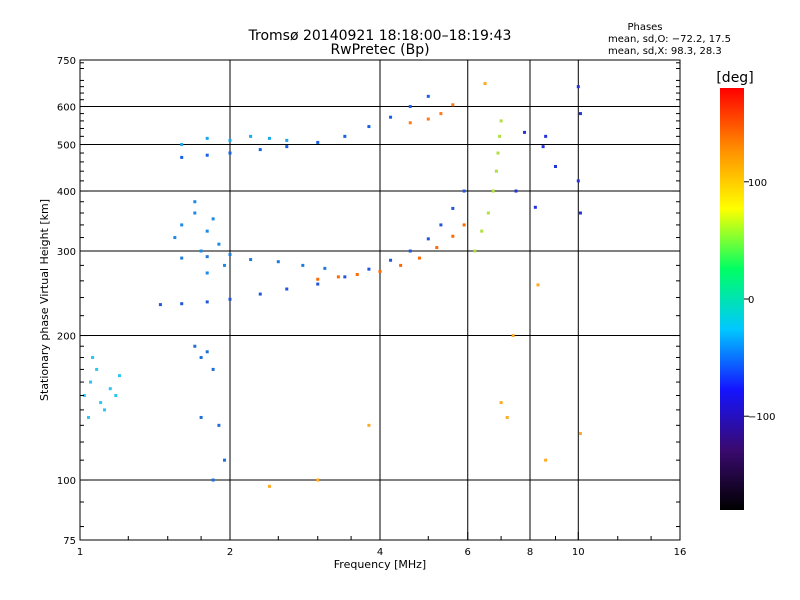 The height and width of the screenshot is (600, 800). I want to click on y-axis-label: Stationary phase Virtual Height [km], so click(44, 300).